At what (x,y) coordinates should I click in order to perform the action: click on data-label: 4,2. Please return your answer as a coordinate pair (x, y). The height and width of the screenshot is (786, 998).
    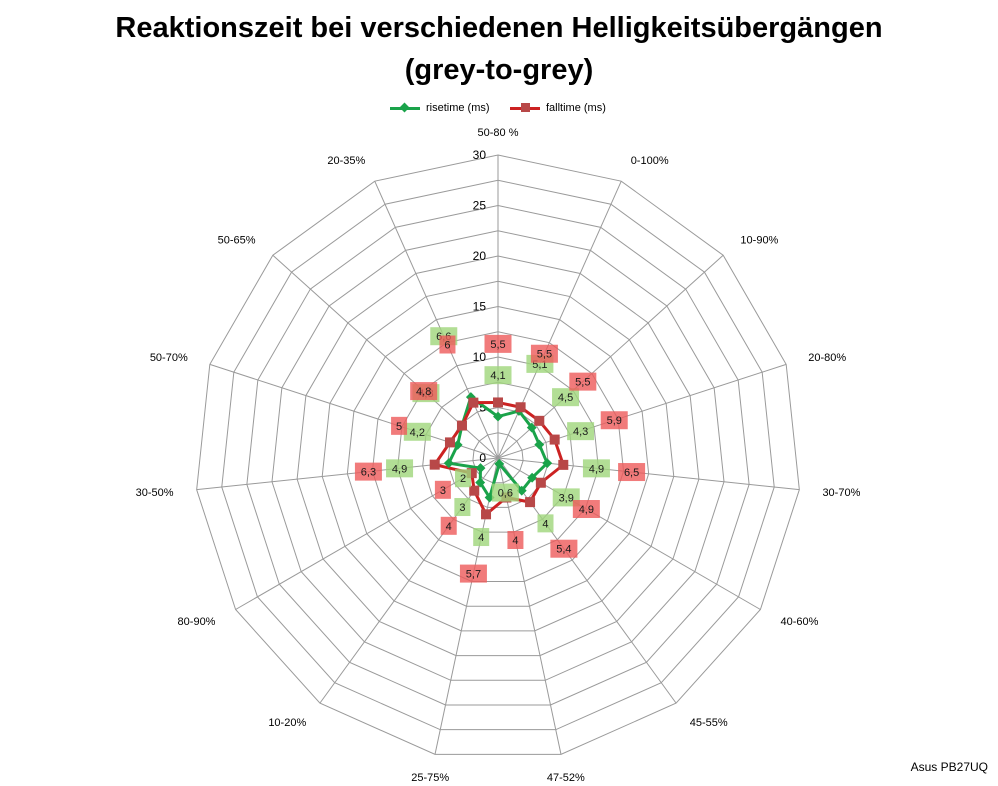
    Looking at the image, I should click on (417, 433).